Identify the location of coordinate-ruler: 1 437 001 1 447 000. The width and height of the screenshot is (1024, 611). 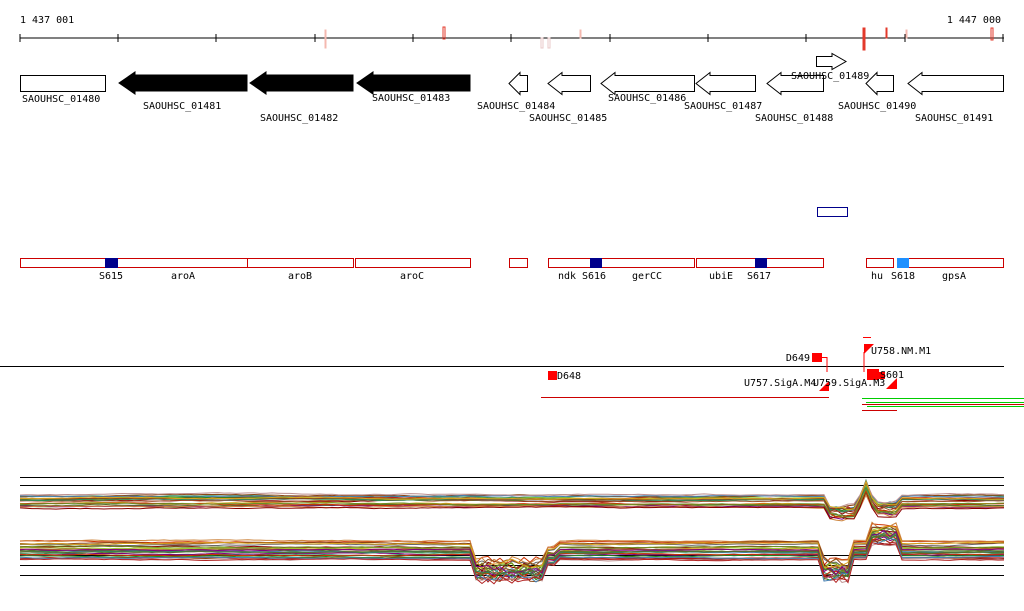
(511, 33).